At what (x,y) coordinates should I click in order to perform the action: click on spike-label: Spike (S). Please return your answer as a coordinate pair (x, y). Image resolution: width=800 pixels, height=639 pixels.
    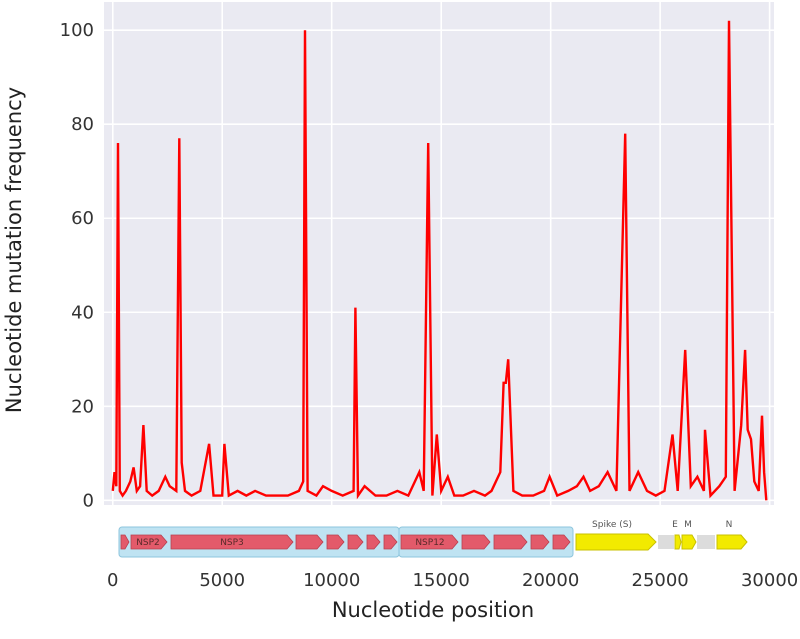
    Looking at the image, I should click on (612, 525).